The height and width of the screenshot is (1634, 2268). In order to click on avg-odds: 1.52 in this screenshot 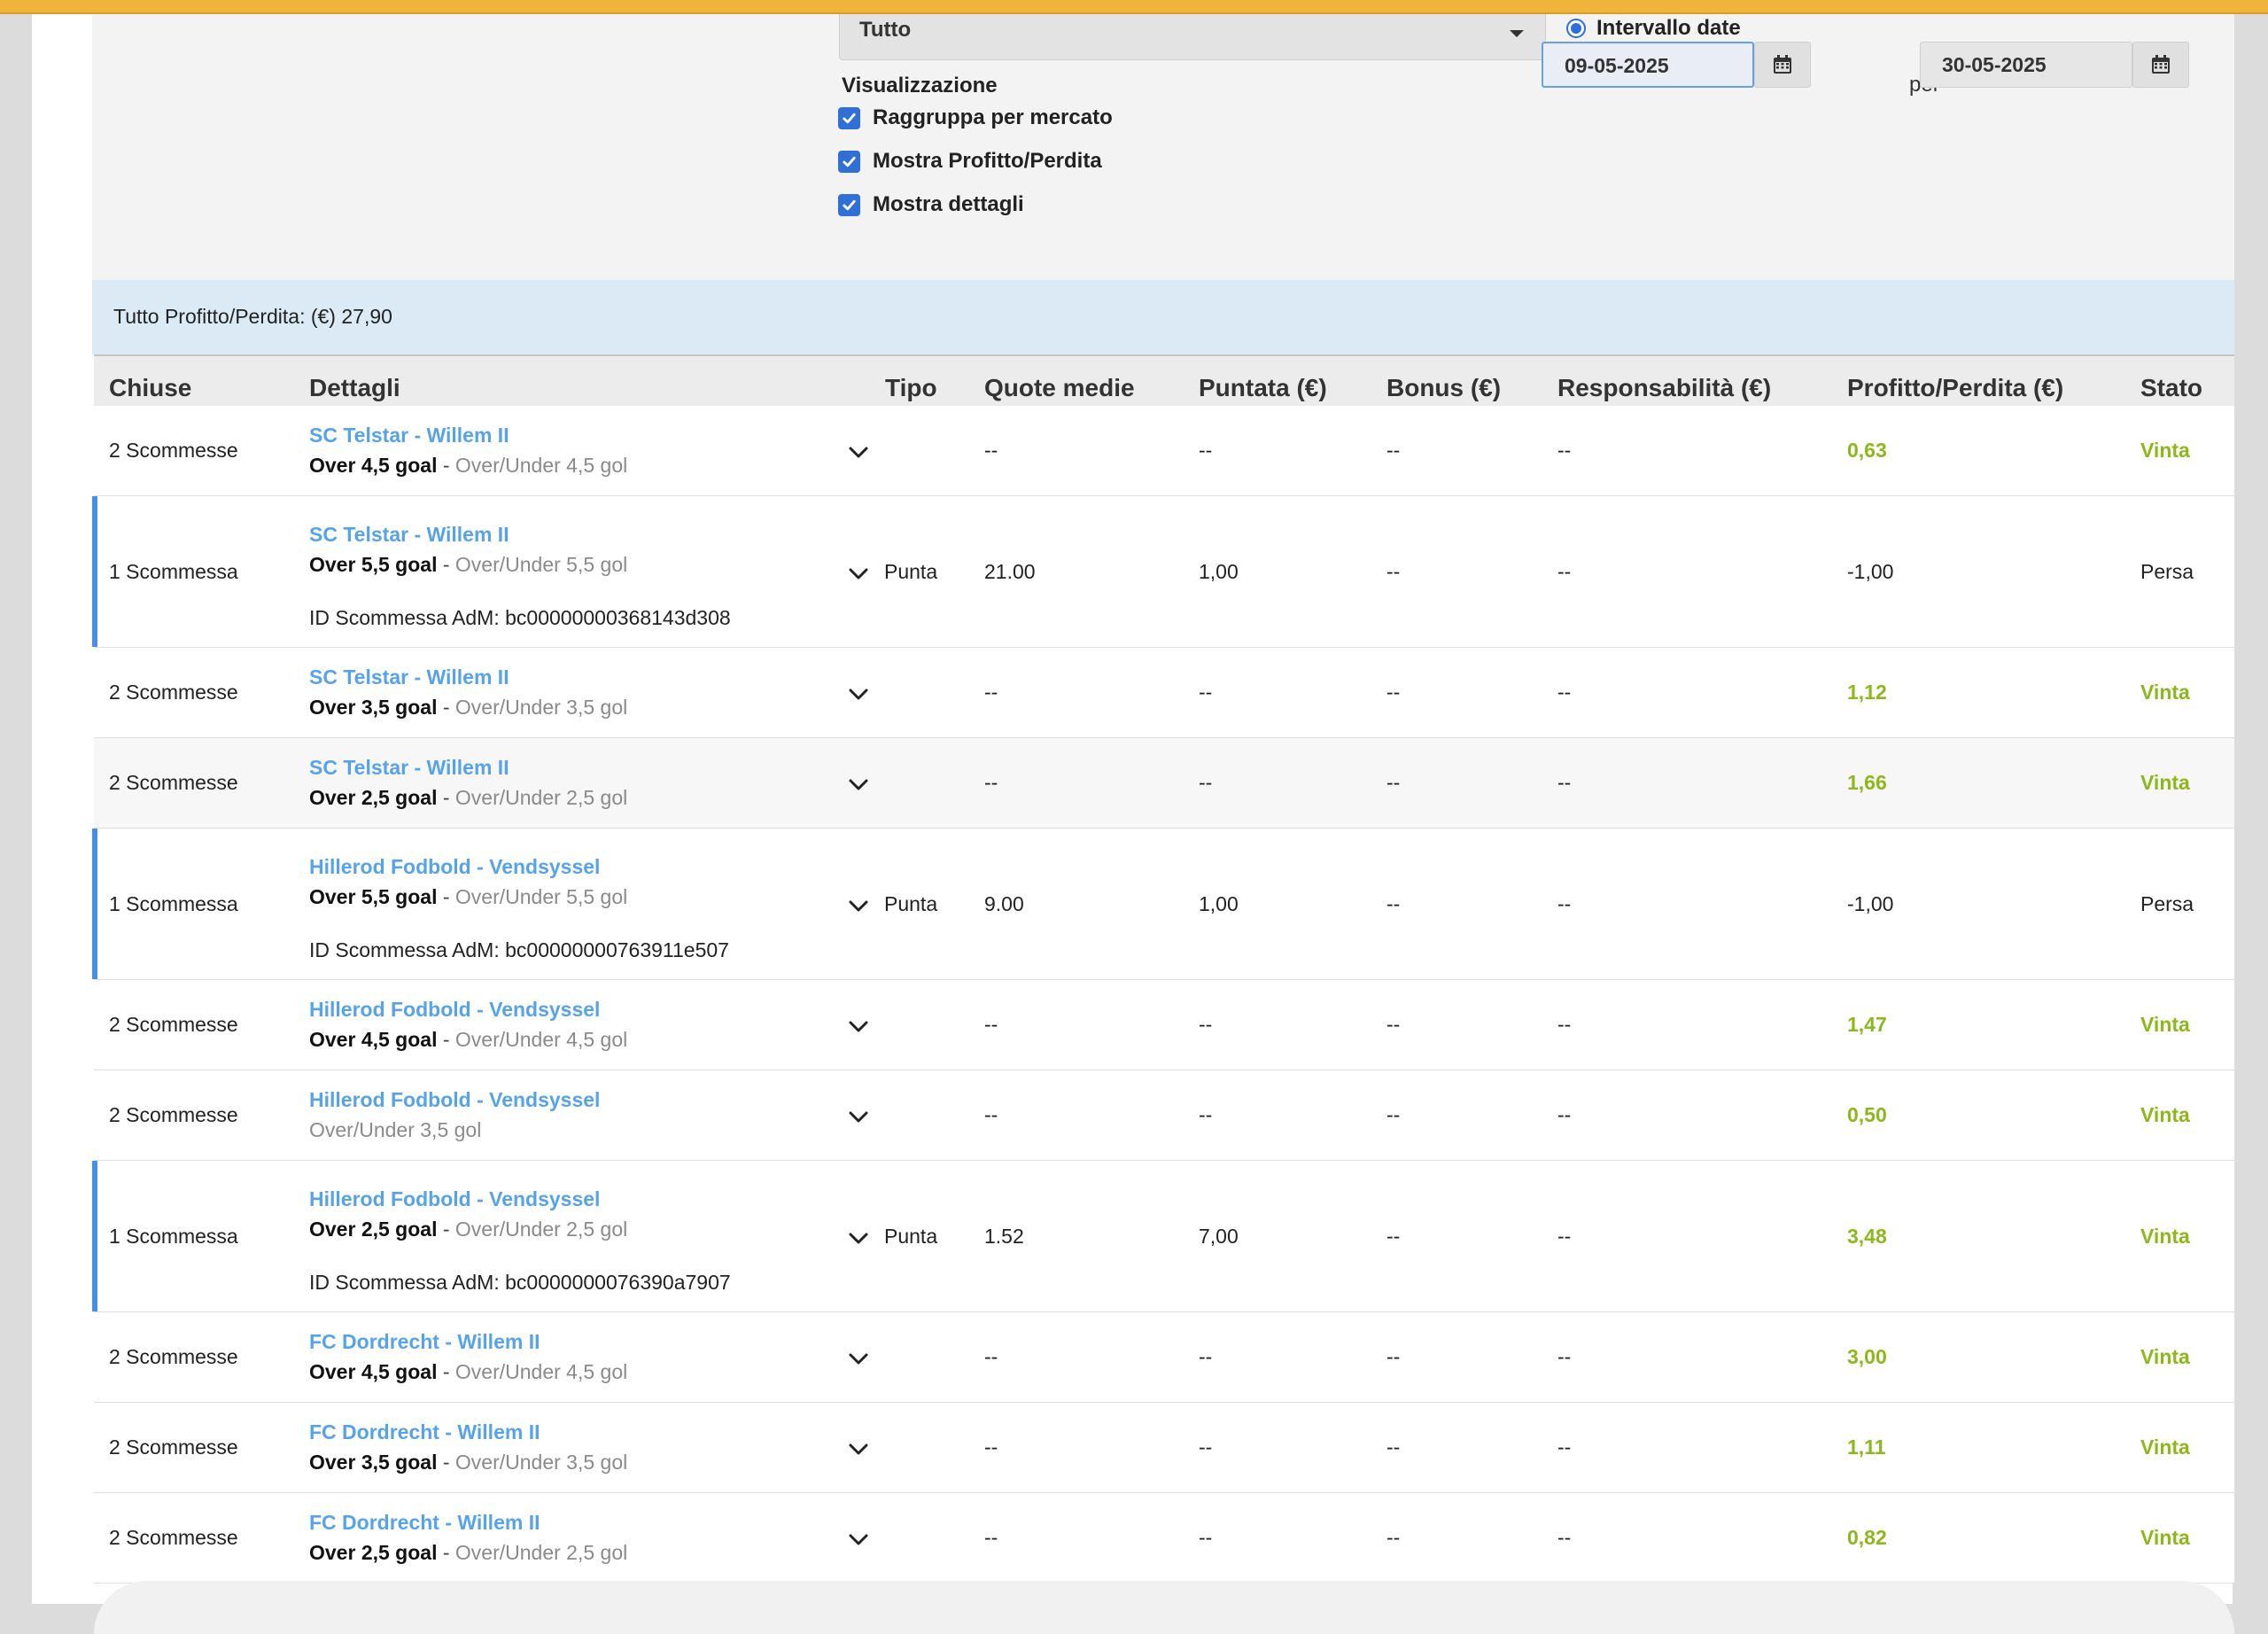, I will do `click(1004, 1236)`.